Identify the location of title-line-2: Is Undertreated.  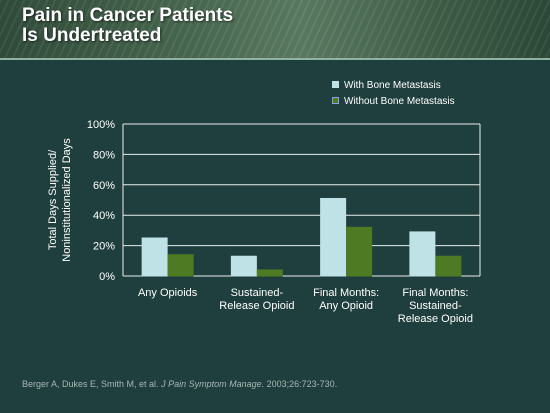
(92, 35).